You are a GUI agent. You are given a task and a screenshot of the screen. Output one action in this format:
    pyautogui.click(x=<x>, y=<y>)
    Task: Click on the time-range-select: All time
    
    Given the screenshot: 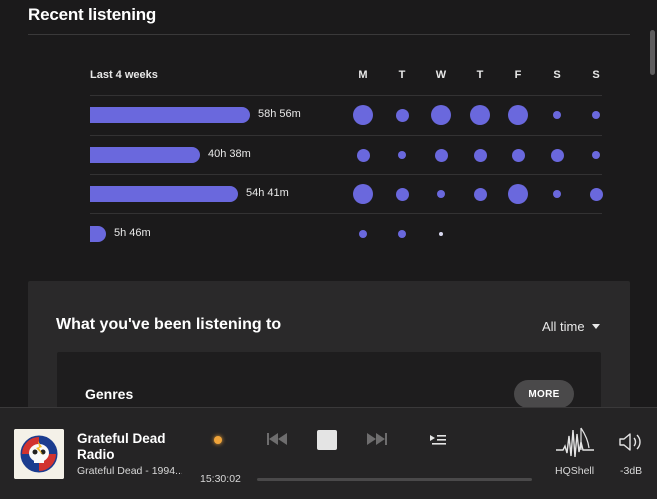 What is the action you would take?
    pyautogui.click(x=571, y=326)
    